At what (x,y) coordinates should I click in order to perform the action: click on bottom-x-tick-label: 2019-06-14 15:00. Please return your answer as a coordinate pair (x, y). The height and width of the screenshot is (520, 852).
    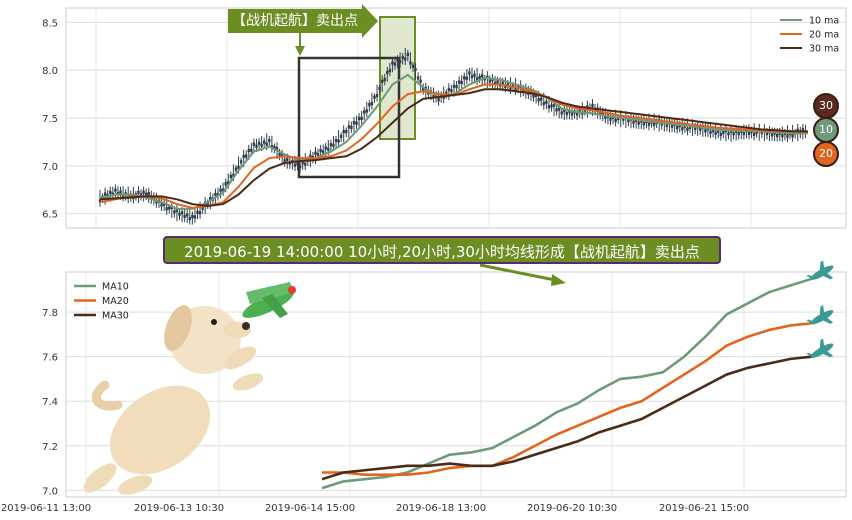
    Looking at the image, I should click on (310, 508).